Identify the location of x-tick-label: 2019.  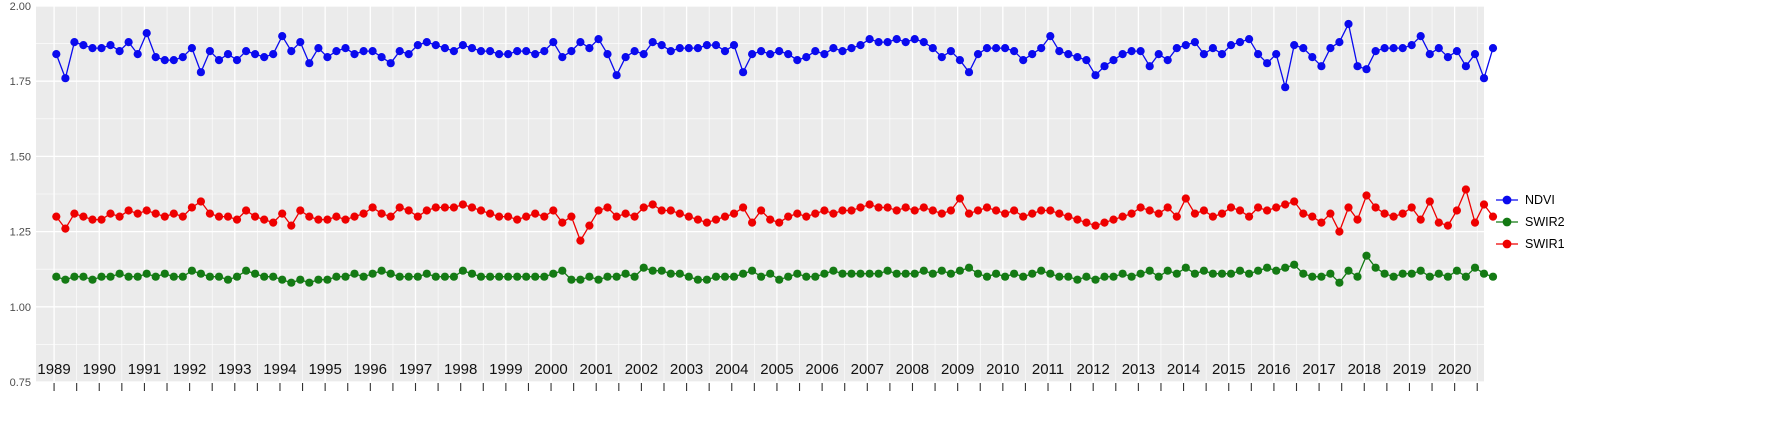
(1409, 369).